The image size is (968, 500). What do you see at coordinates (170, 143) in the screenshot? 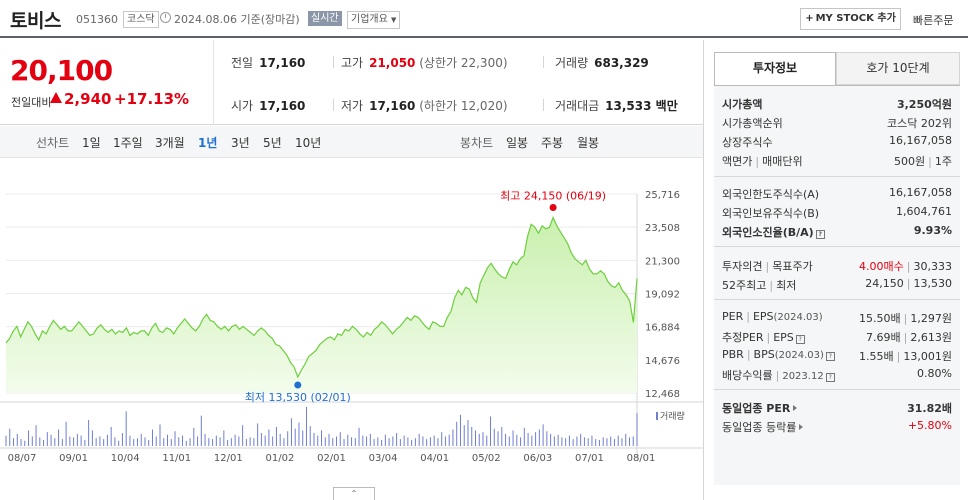
I see `period-3m: 3개월` at bounding box center [170, 143].